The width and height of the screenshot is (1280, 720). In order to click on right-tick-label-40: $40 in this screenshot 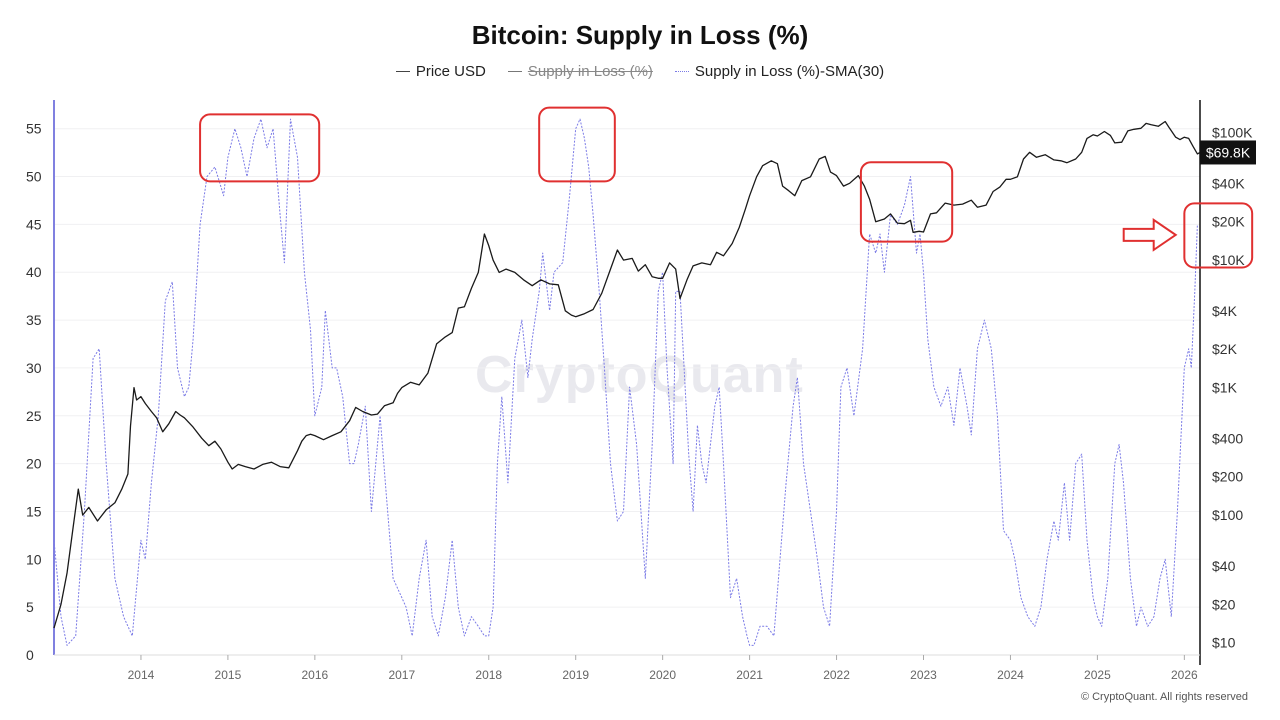, I will do `click(1224, 566)`.